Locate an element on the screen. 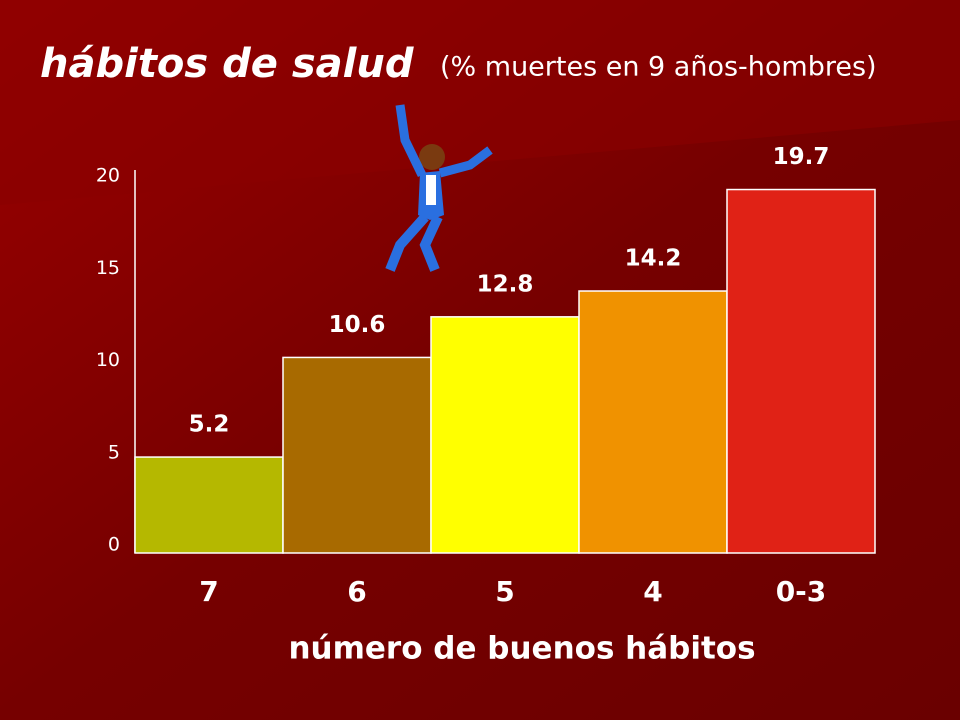  value-label: 10.6 is located at coordinates (357, 325).